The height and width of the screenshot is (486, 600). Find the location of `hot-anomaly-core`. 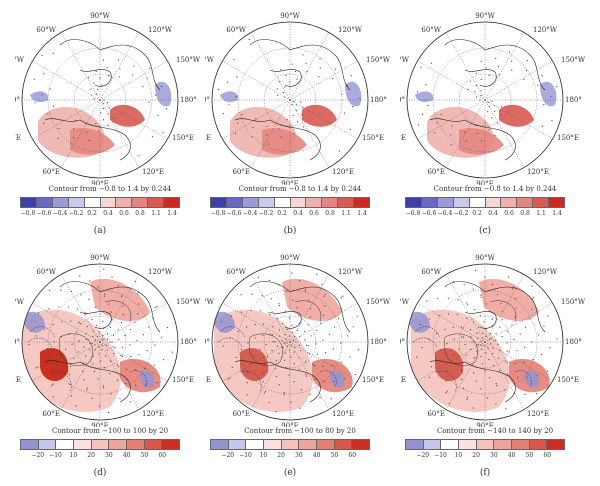

hot-anomaly-core is located at coordinates (54, 365).